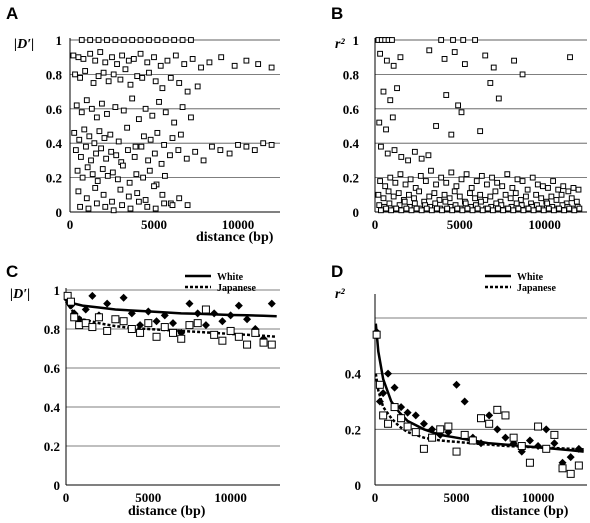 The height and width of the screenshot is (523, 590). I want to click on y-tick-label: 0.6, so click(54, 109).